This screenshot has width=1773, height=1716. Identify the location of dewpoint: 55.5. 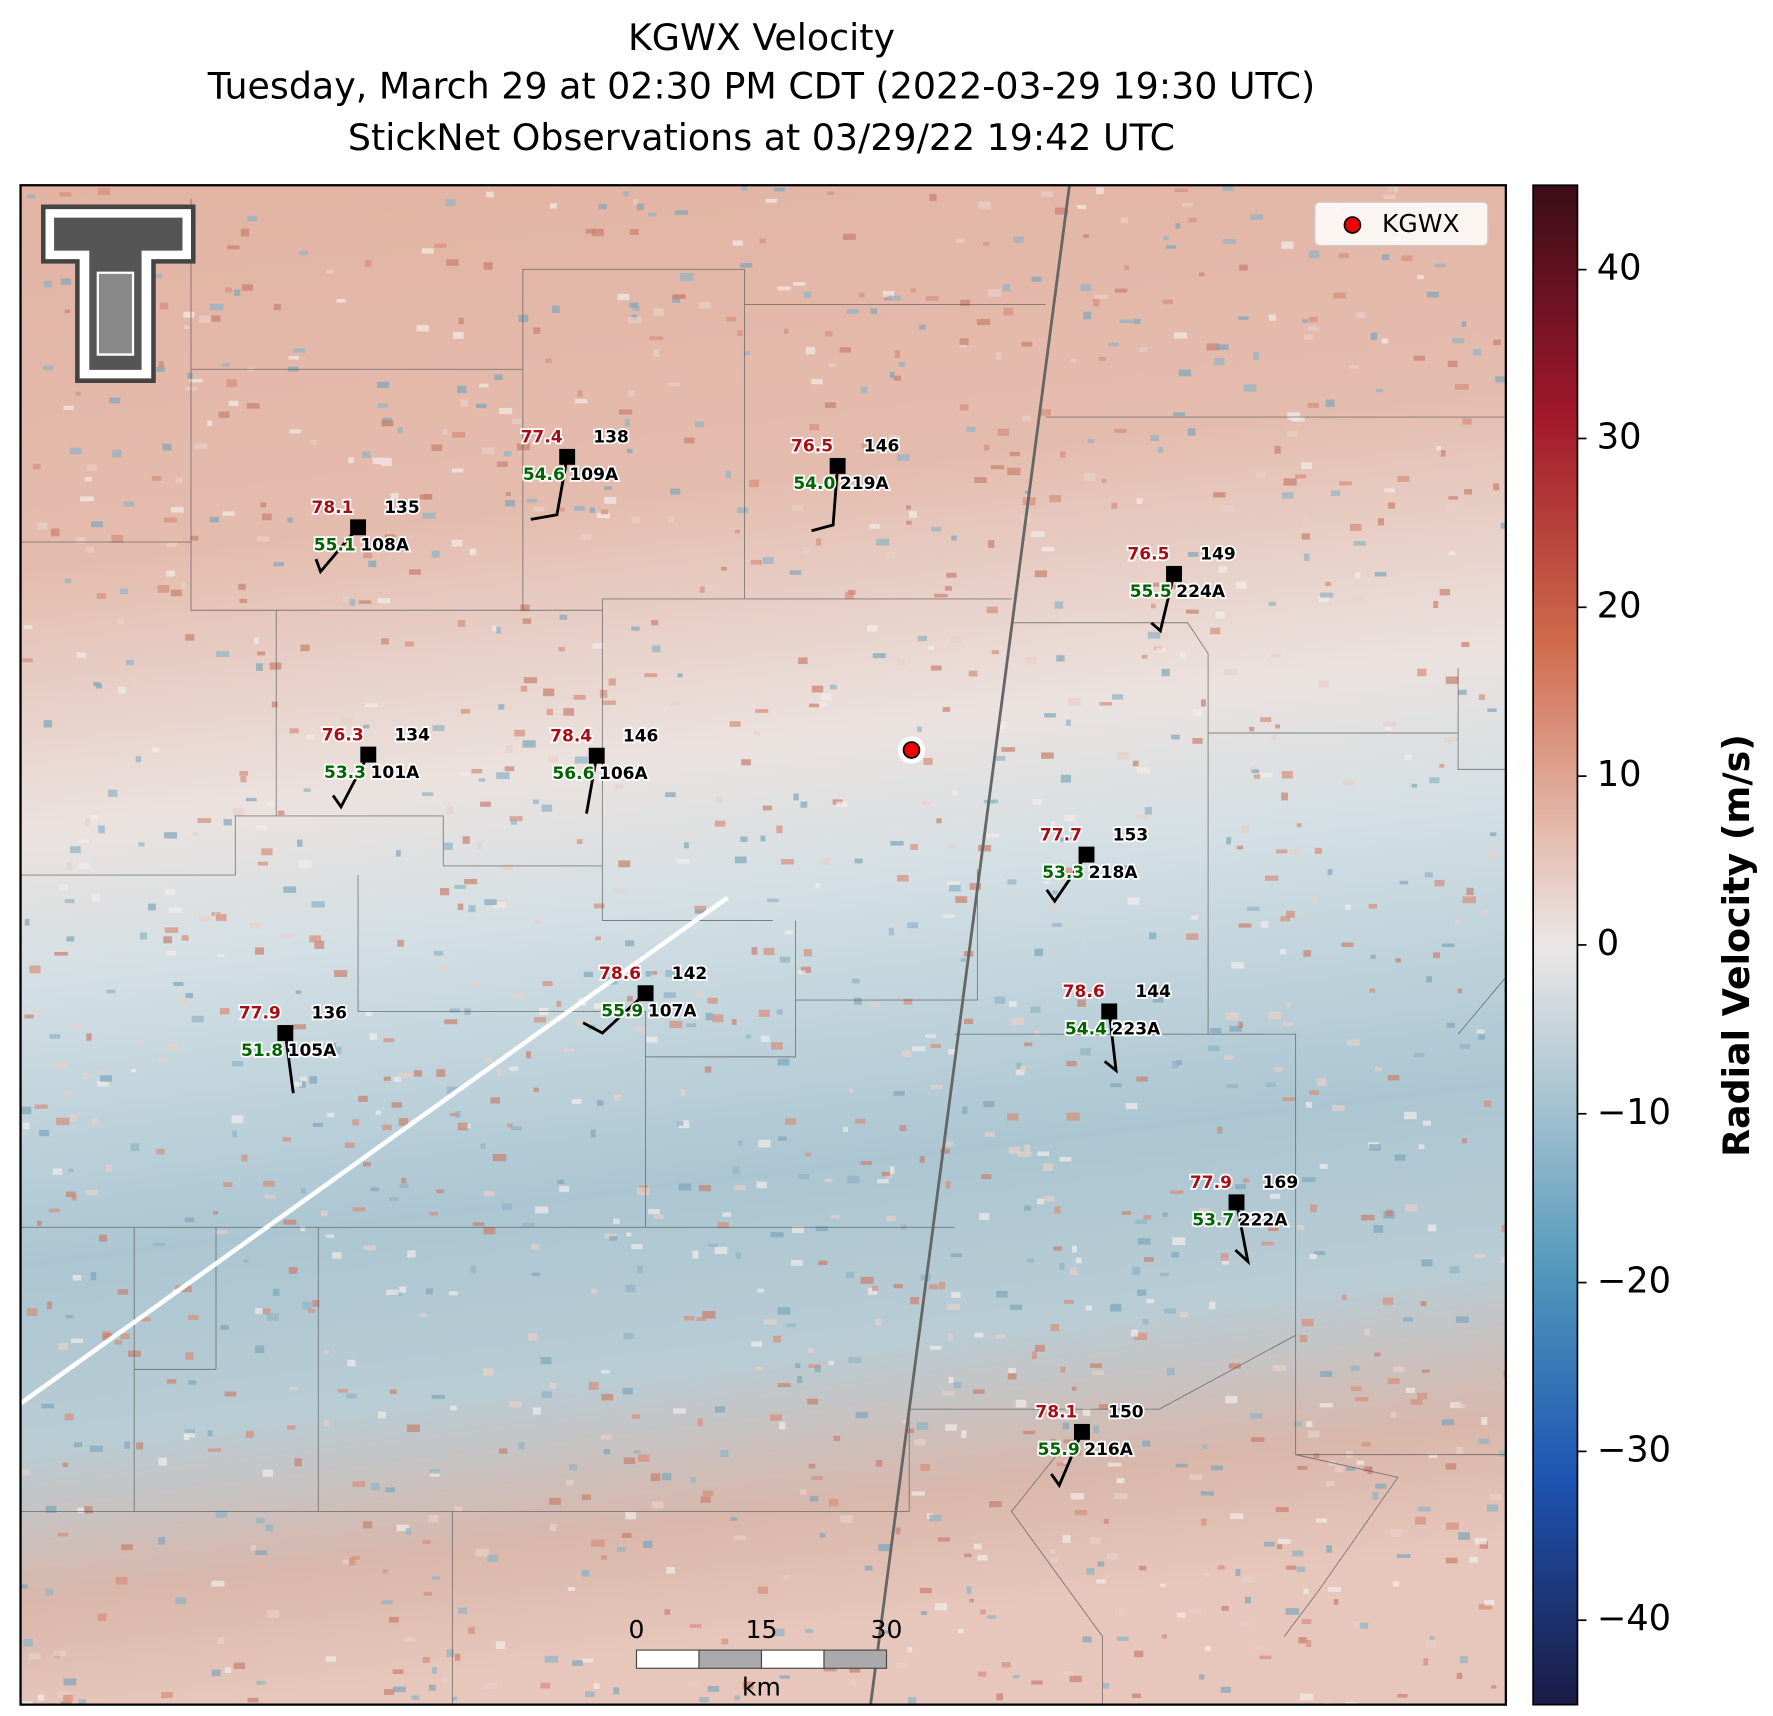
(1151, 592).